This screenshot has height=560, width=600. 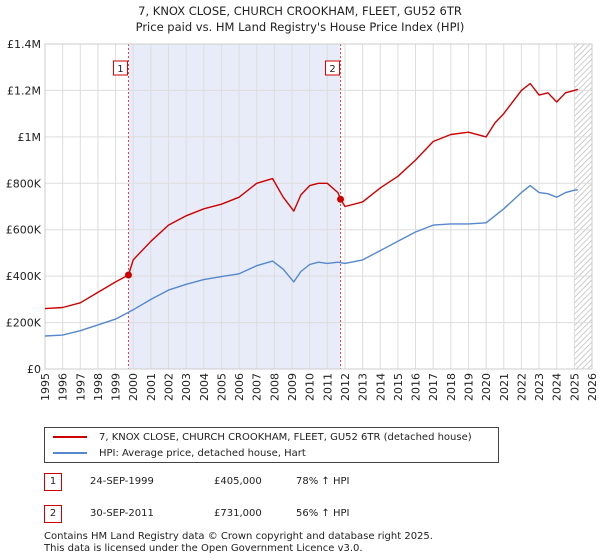 What do you see at coordinates (53, 482) in the screenshot?
I see `sale-marker-1: 1` at bounding box center [53, 482].